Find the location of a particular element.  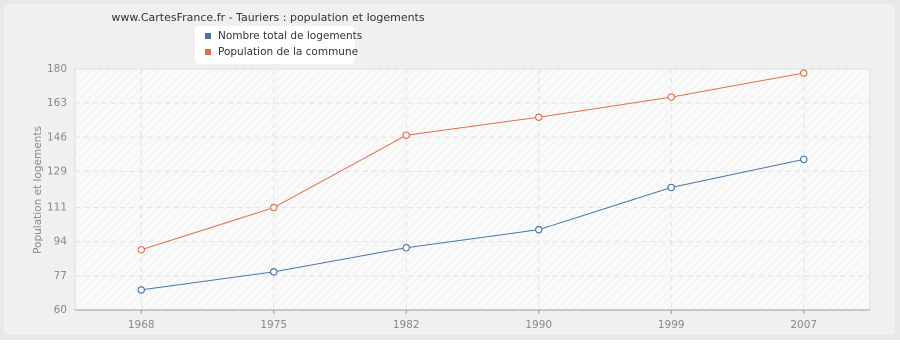

x-tick-label: 2007 is located at coordinates (803, 325).